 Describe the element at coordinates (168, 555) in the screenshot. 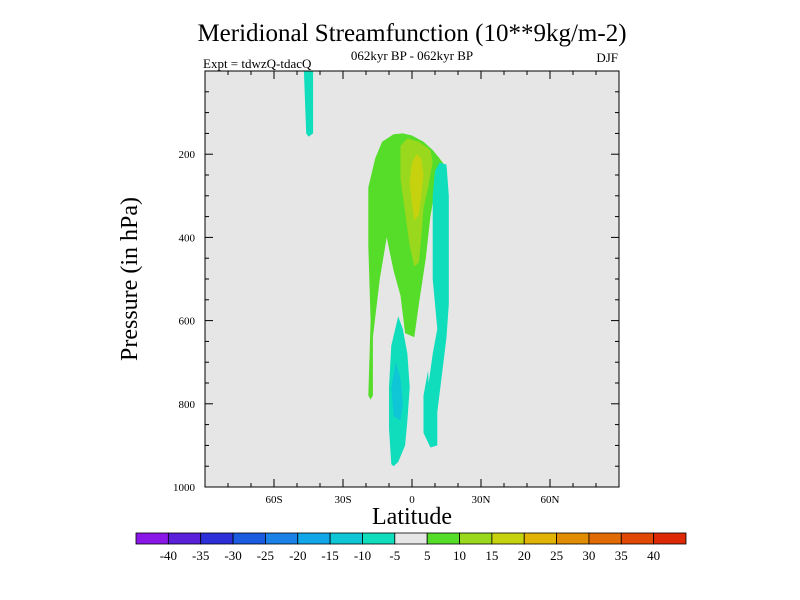

I see `colorbar-label: -40` at that location.